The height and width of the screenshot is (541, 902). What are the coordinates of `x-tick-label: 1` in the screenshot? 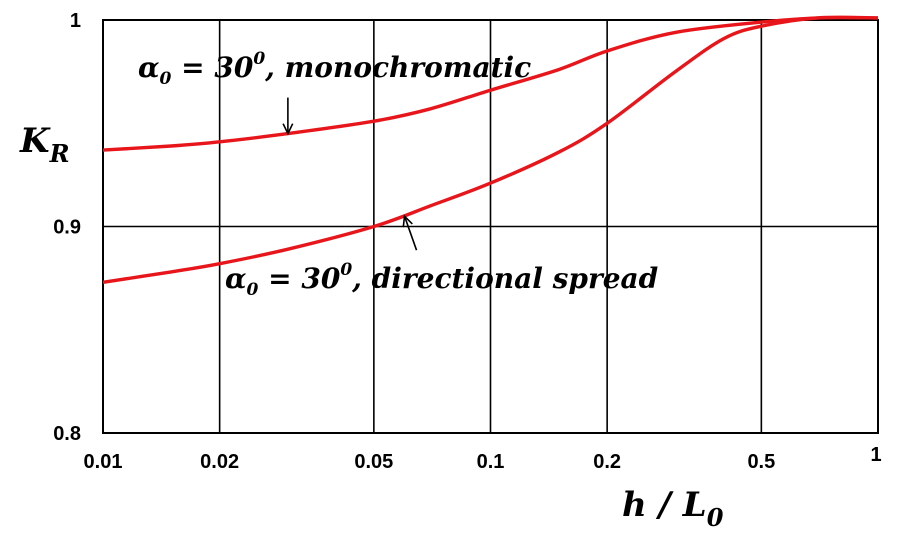 It's located at (875, 455).